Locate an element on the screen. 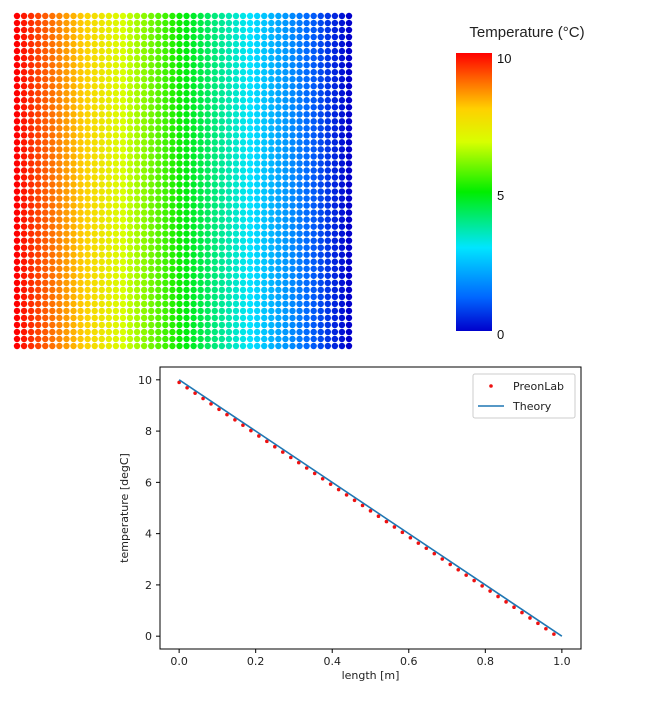  x-tick-label: 0.6 is located at coordinates (409, 661).